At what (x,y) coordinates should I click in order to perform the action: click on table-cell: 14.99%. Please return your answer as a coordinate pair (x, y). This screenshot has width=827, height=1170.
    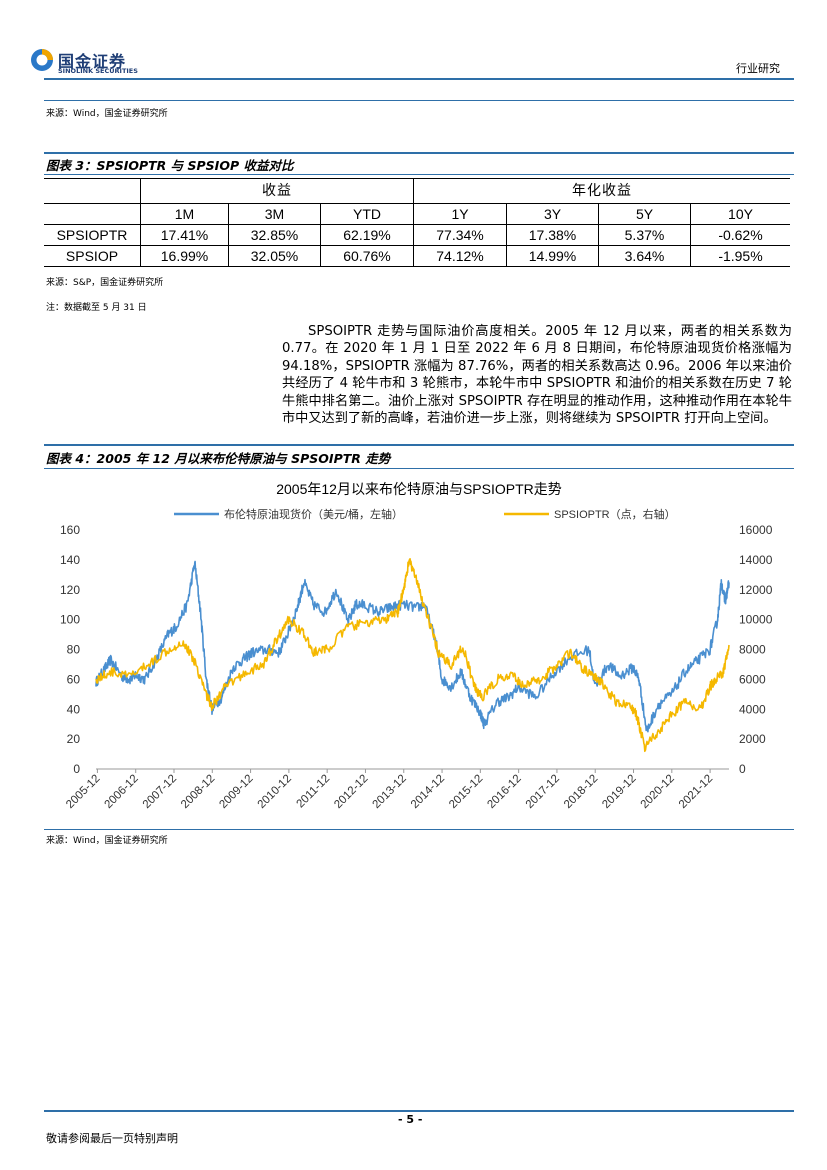
    Looking at the image, I should click on (552, 256).